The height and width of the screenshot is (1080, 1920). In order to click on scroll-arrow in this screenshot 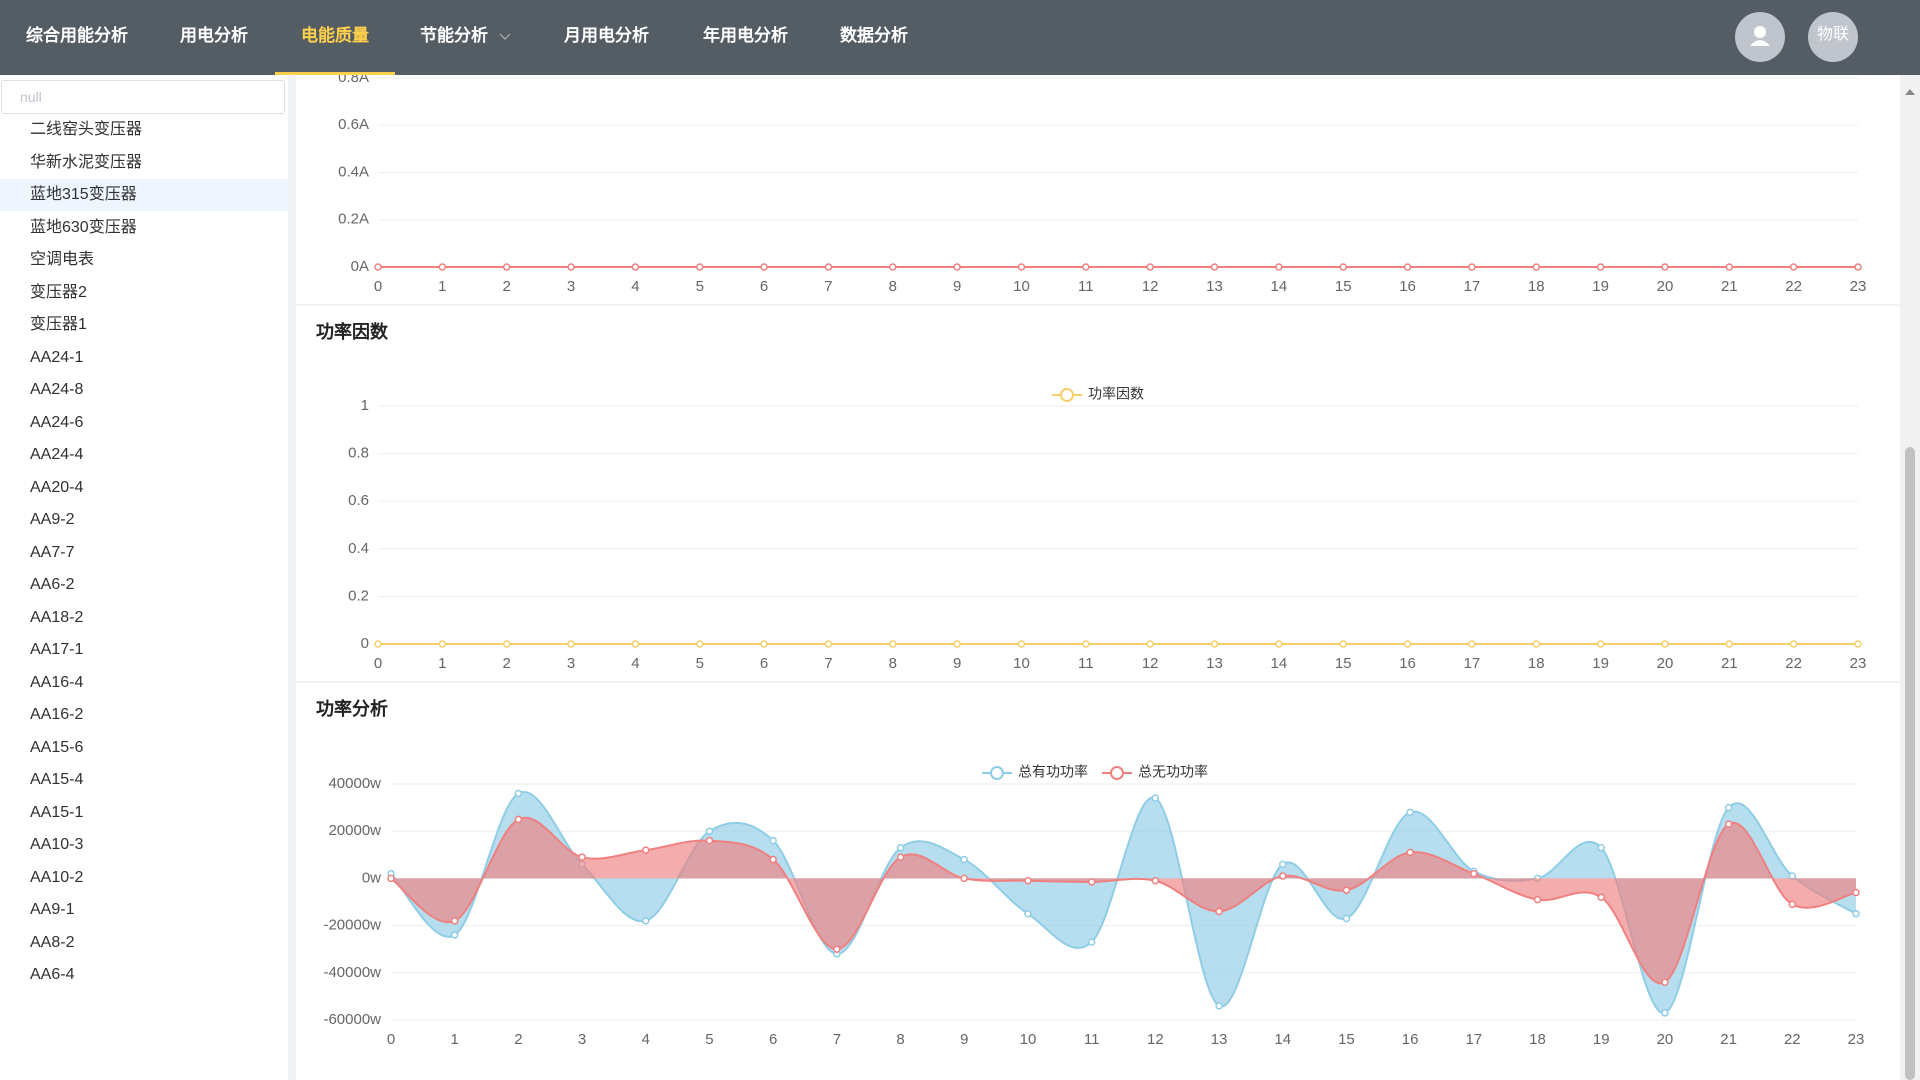, I will do `click(1910, 92)`.